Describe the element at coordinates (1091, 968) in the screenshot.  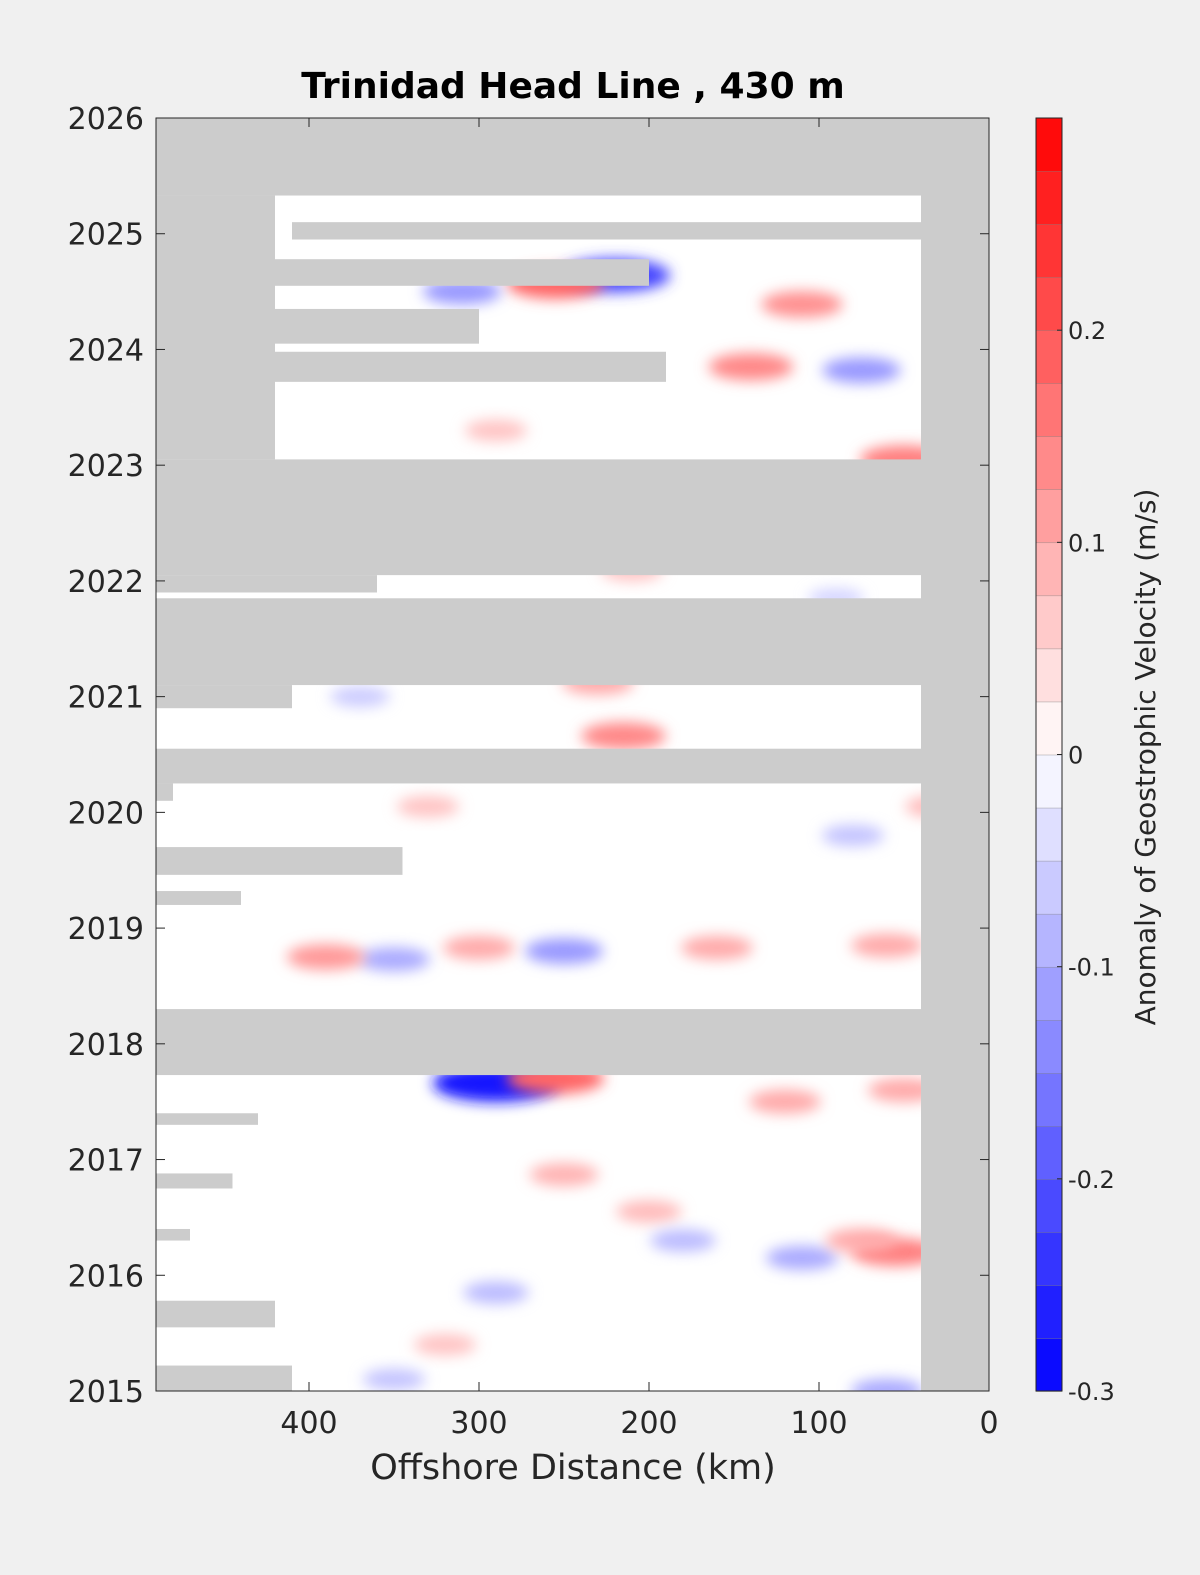
I see `colorbar-tick-label: -0.1` at that location.